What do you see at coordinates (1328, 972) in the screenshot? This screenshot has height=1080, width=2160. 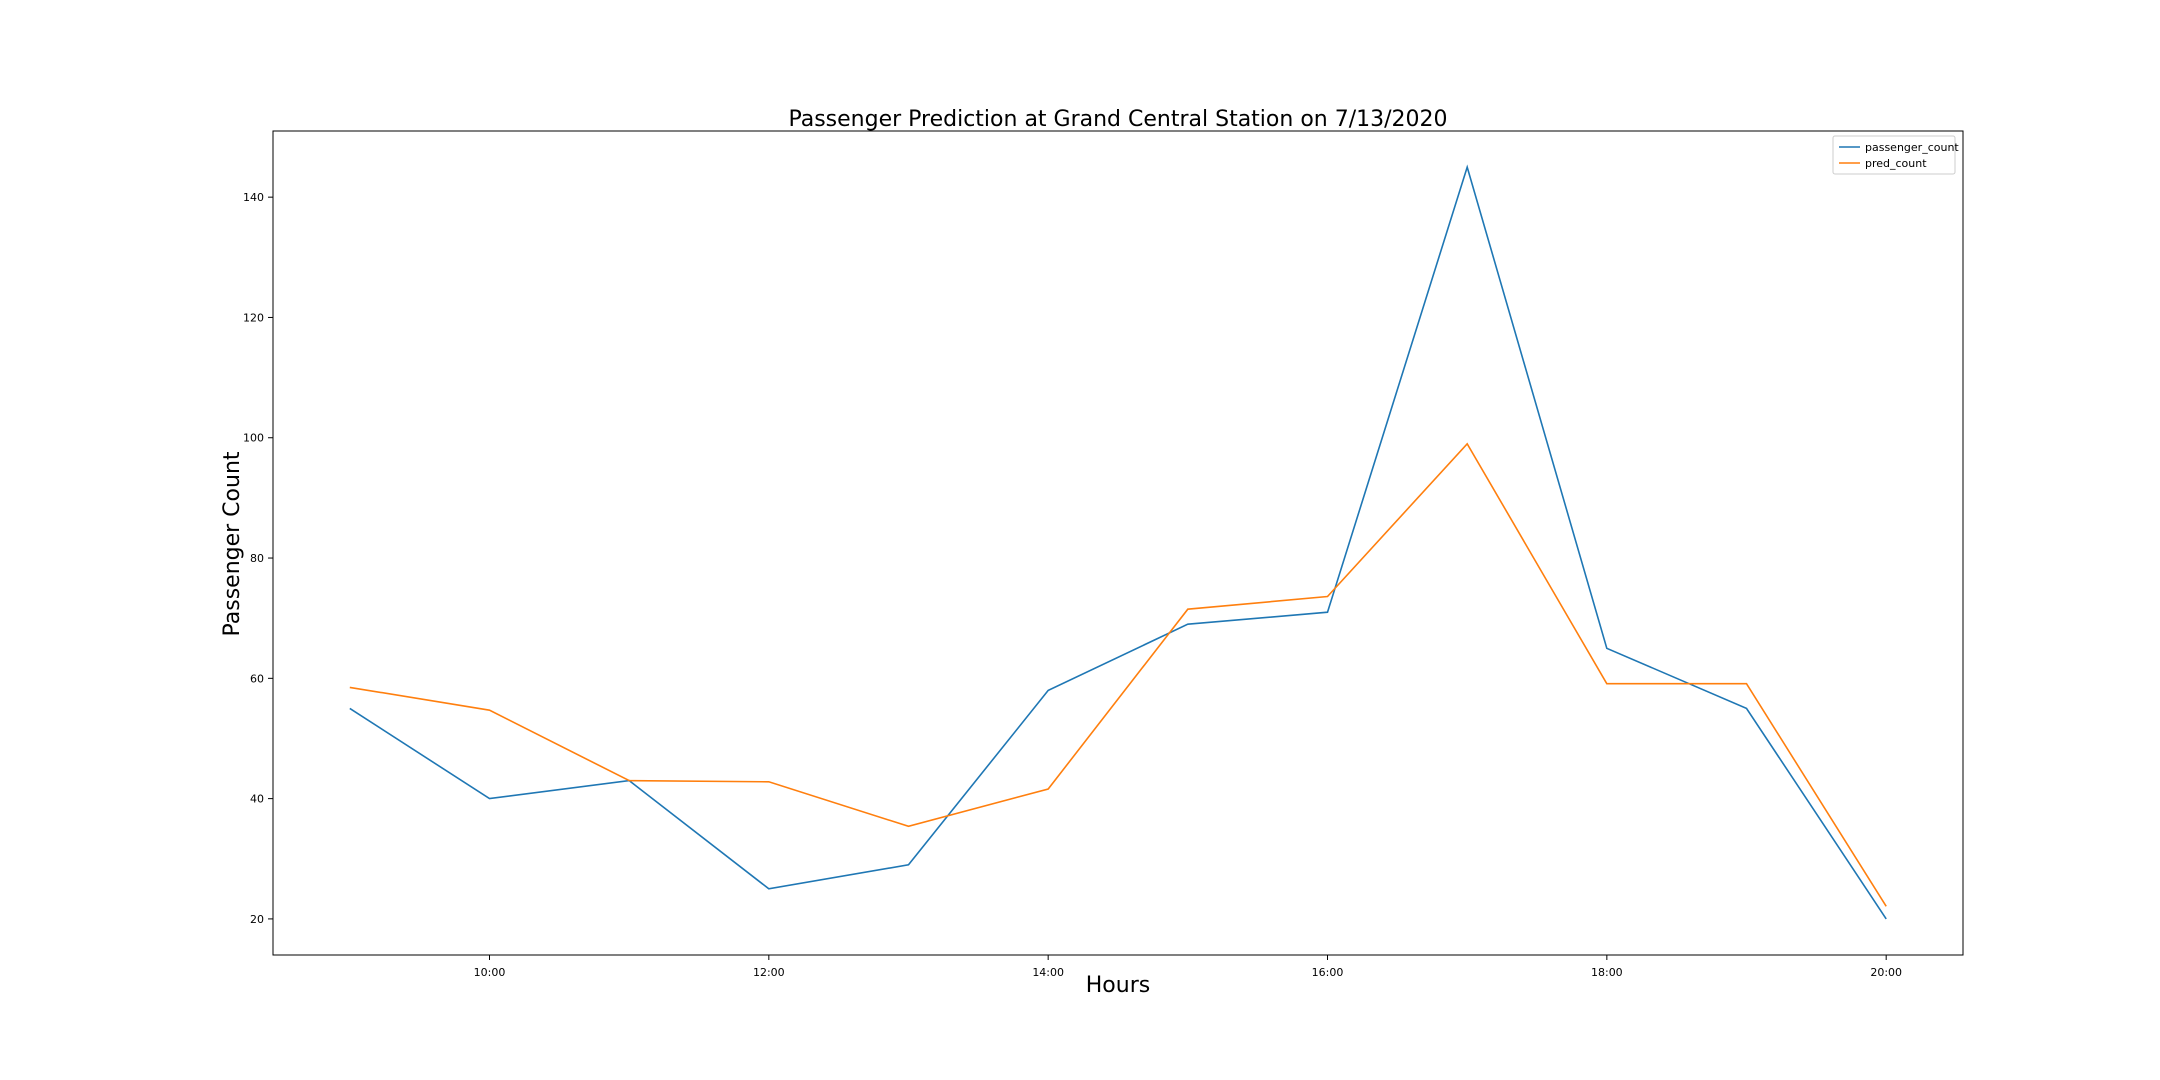 I see `x-tick-label: 16:00` at bounding box center [1328, 972].